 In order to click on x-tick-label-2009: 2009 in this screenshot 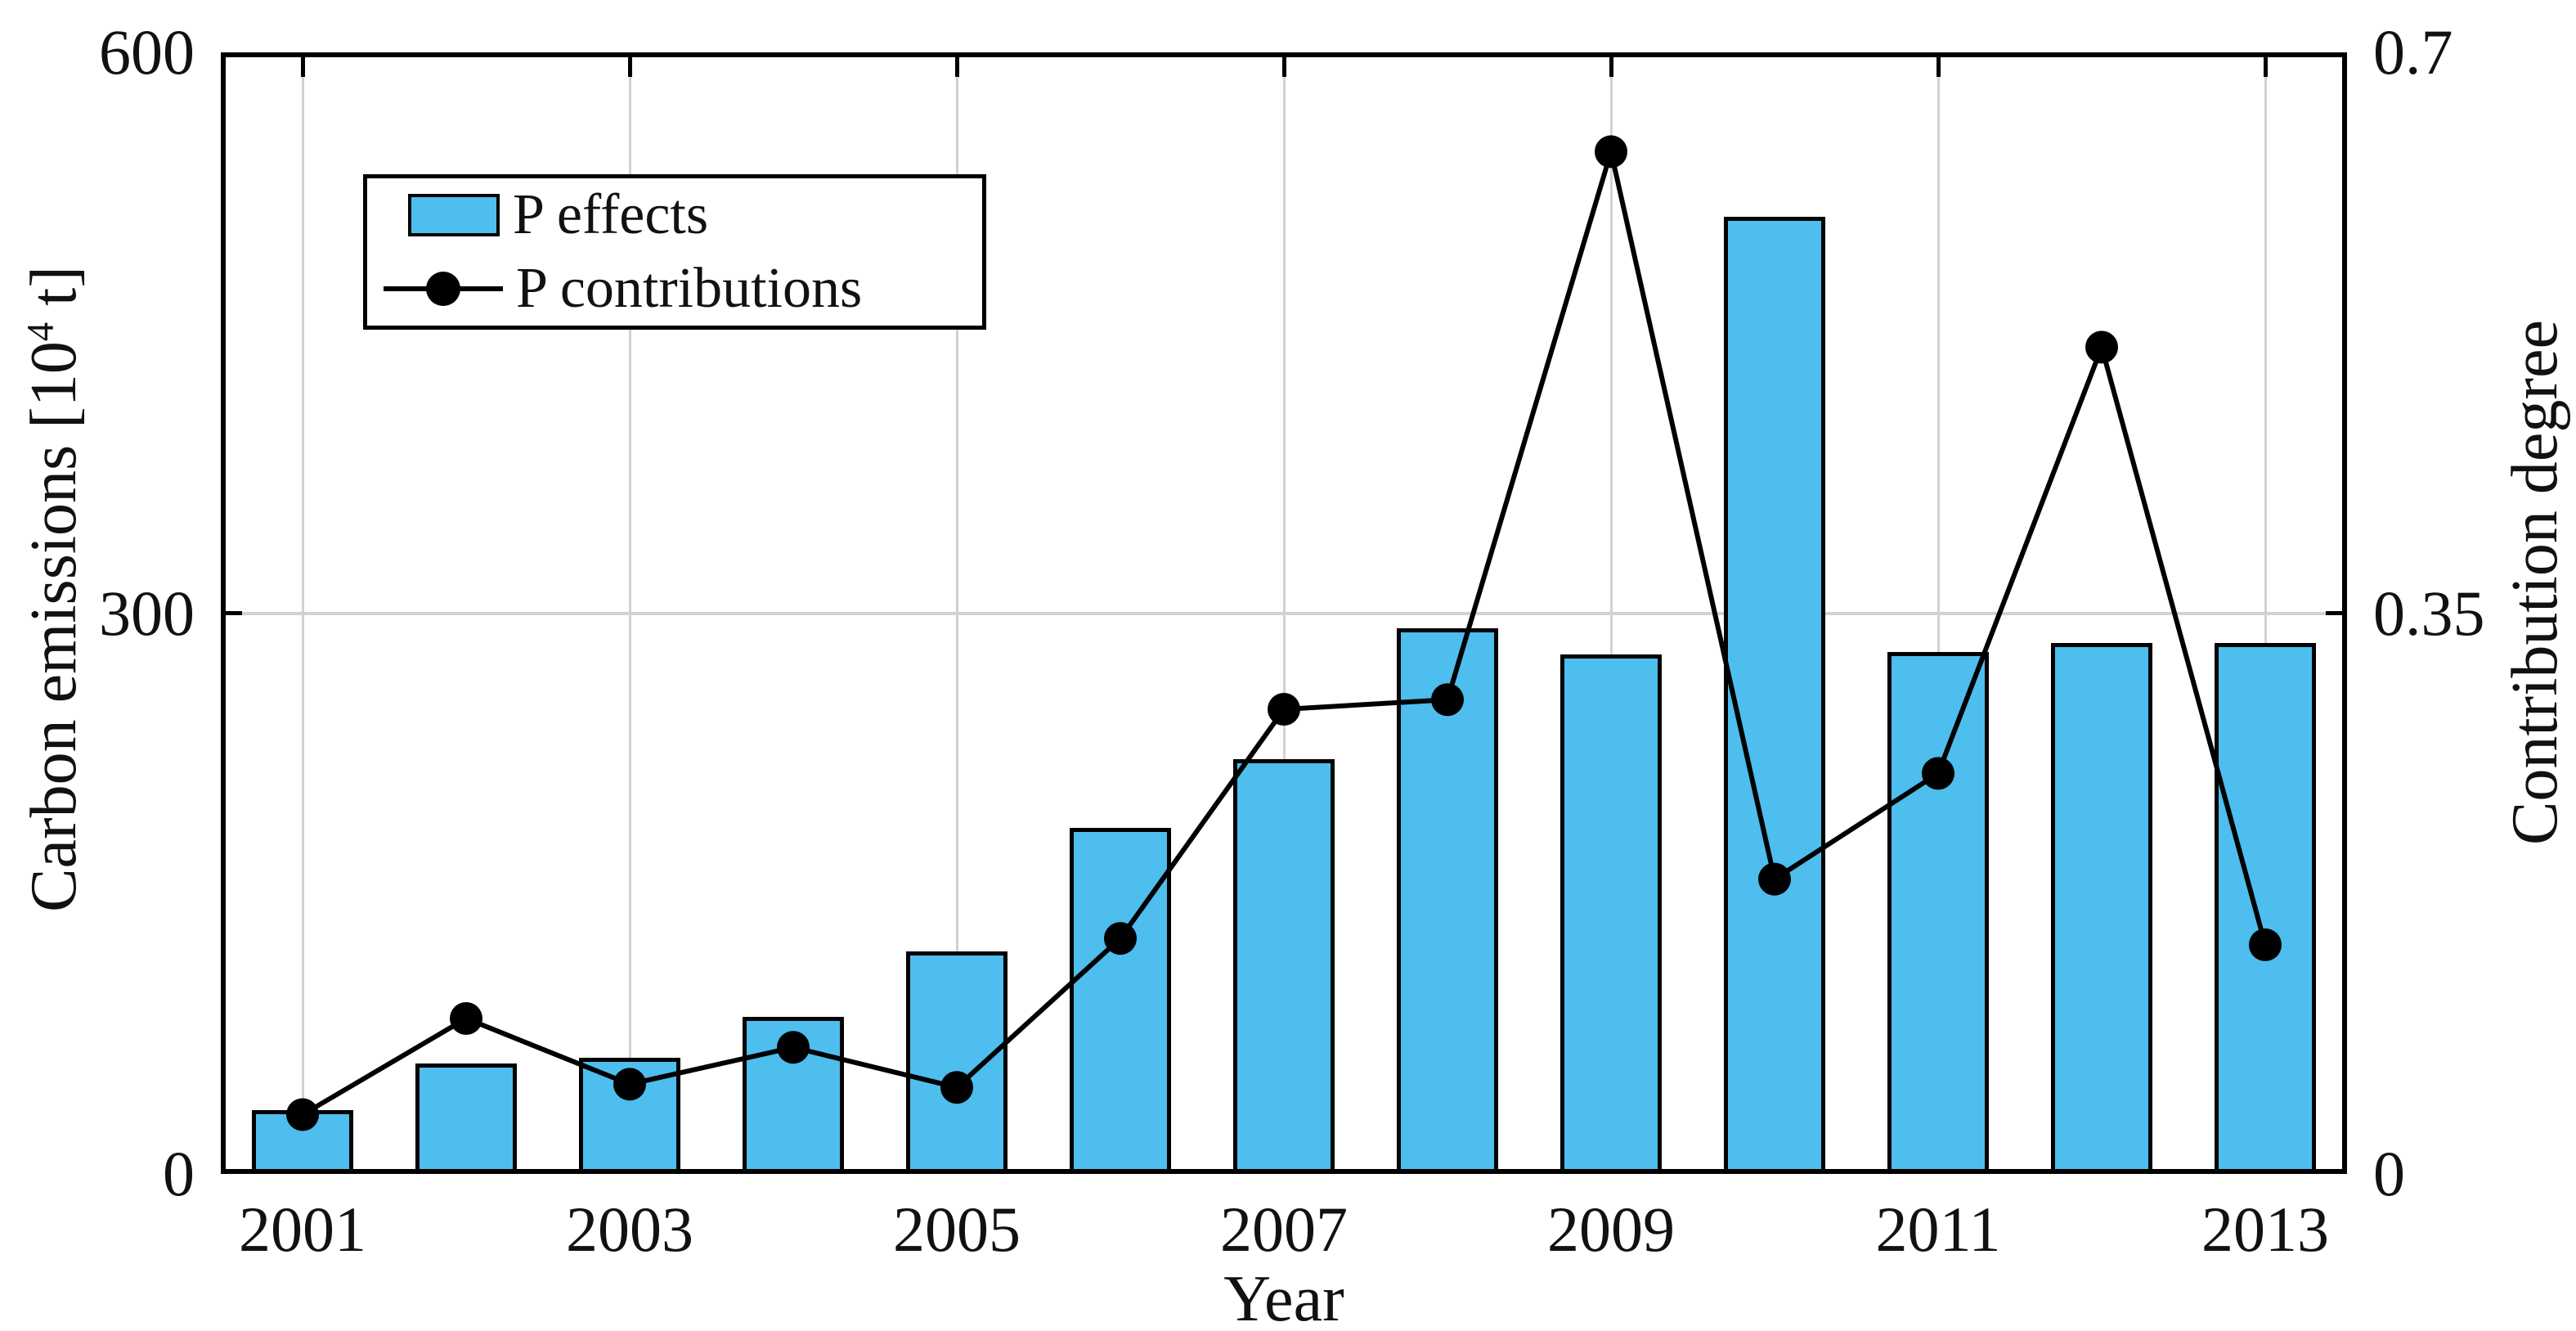, I will do `click(1611, 1229)`.